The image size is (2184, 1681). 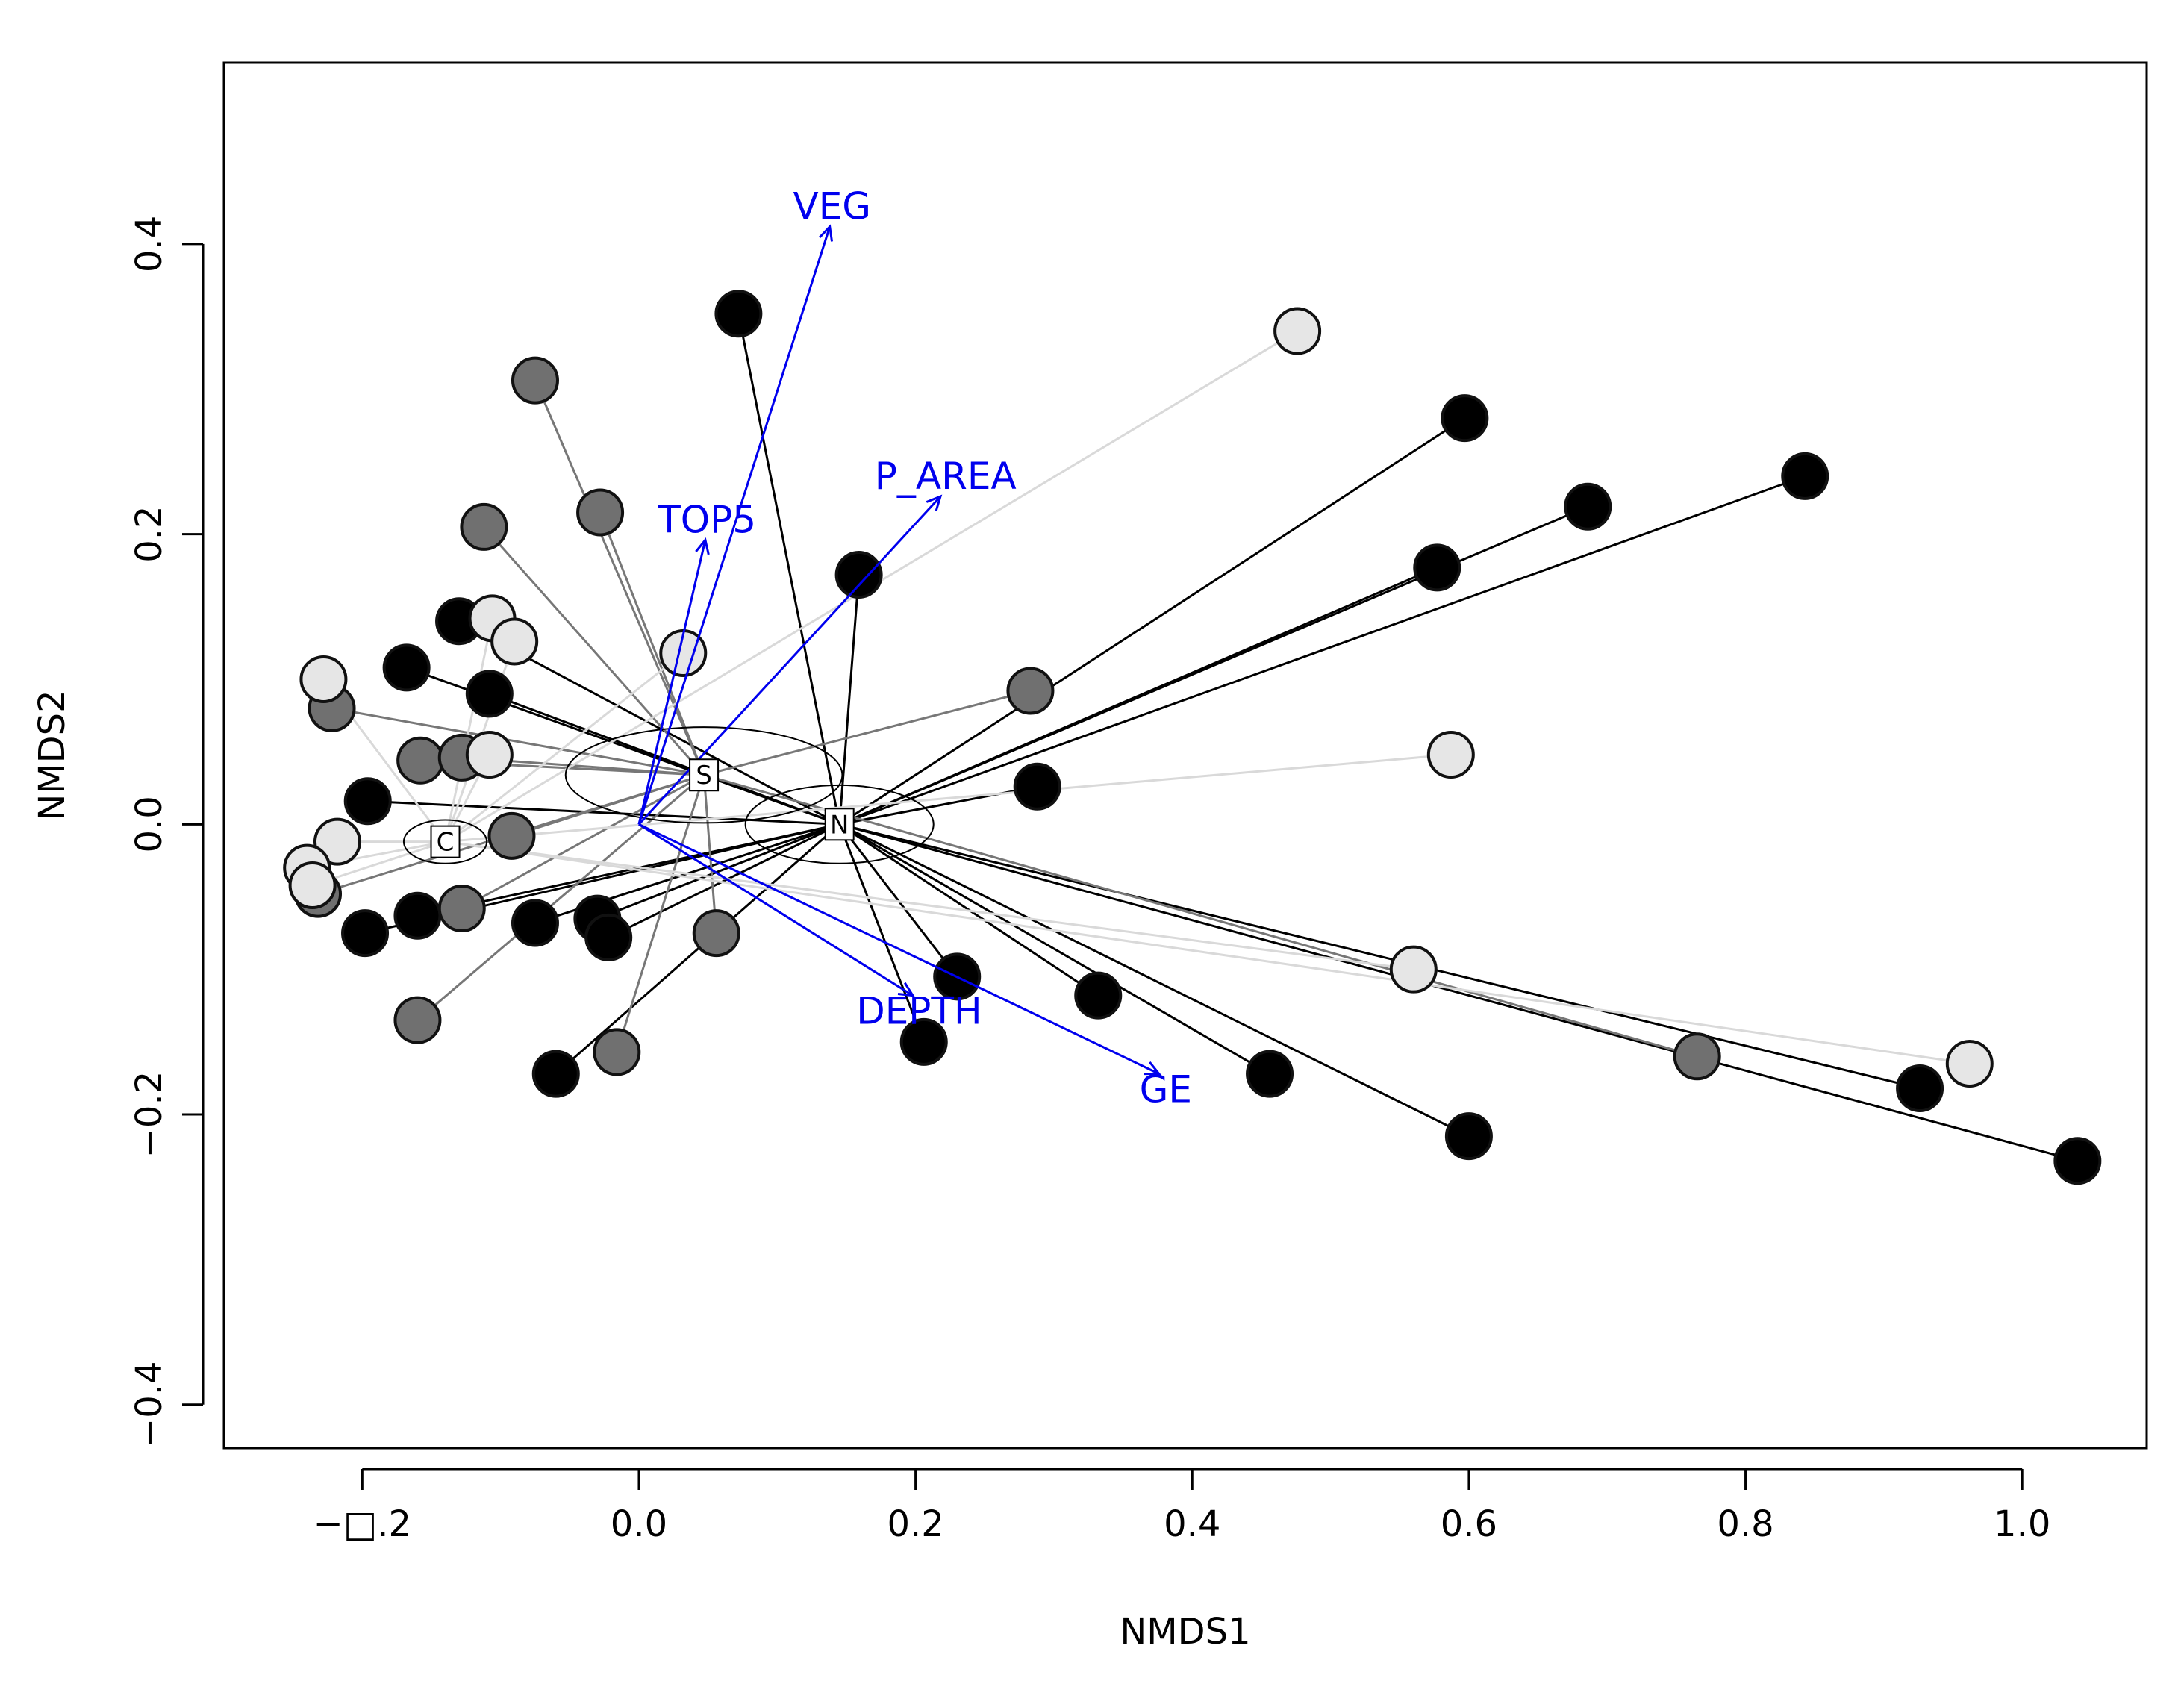 What do you see at coordinates (906, 989) in the screenshot?
I see `vector-arrowhead-depth` at bounding box center [906, 989].